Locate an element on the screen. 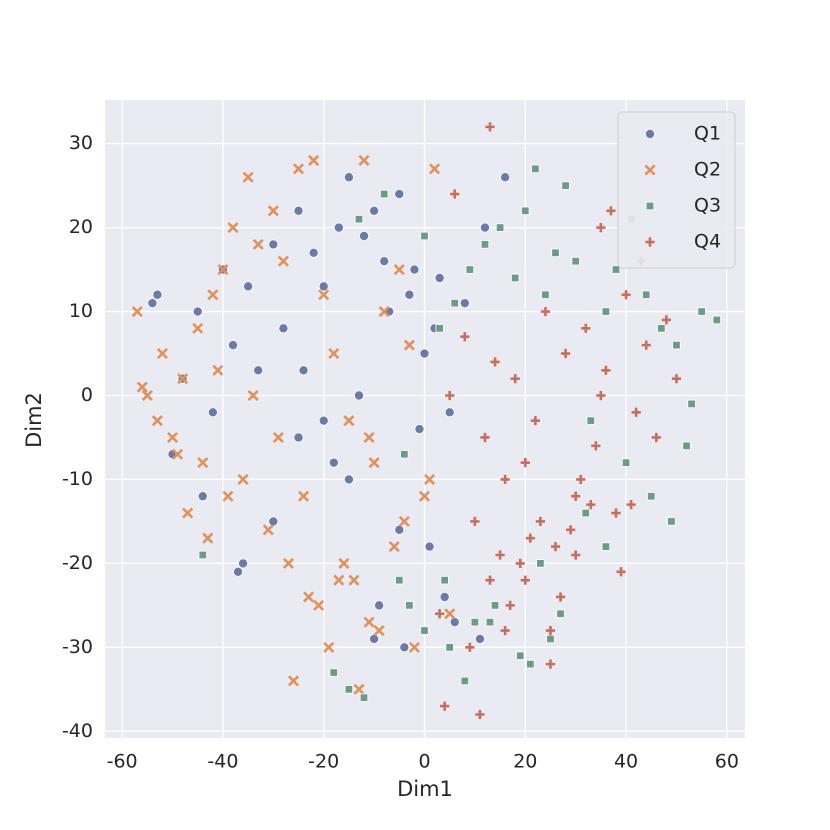 The width and height of the screenshot is (830, 830). y-tick-label: 30 is located at coordinates (81, 143).